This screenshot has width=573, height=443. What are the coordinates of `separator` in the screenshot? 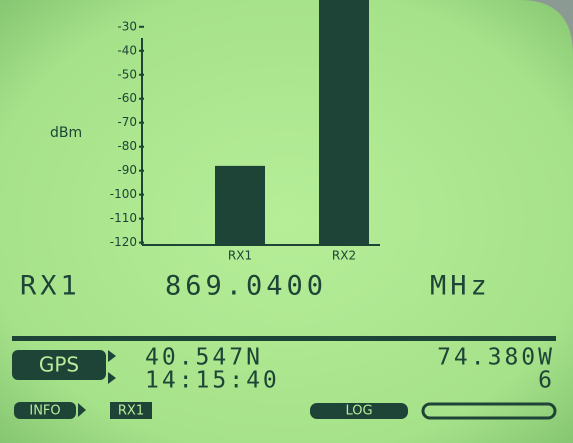 It's located at (284, 338).